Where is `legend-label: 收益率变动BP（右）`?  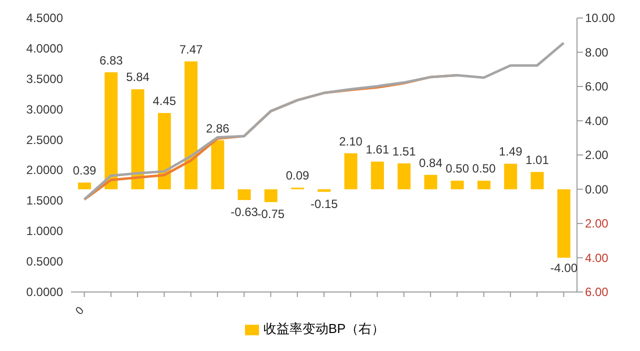
legend-label: 收益率变动BP（右） is located at coordinates (324, 328).